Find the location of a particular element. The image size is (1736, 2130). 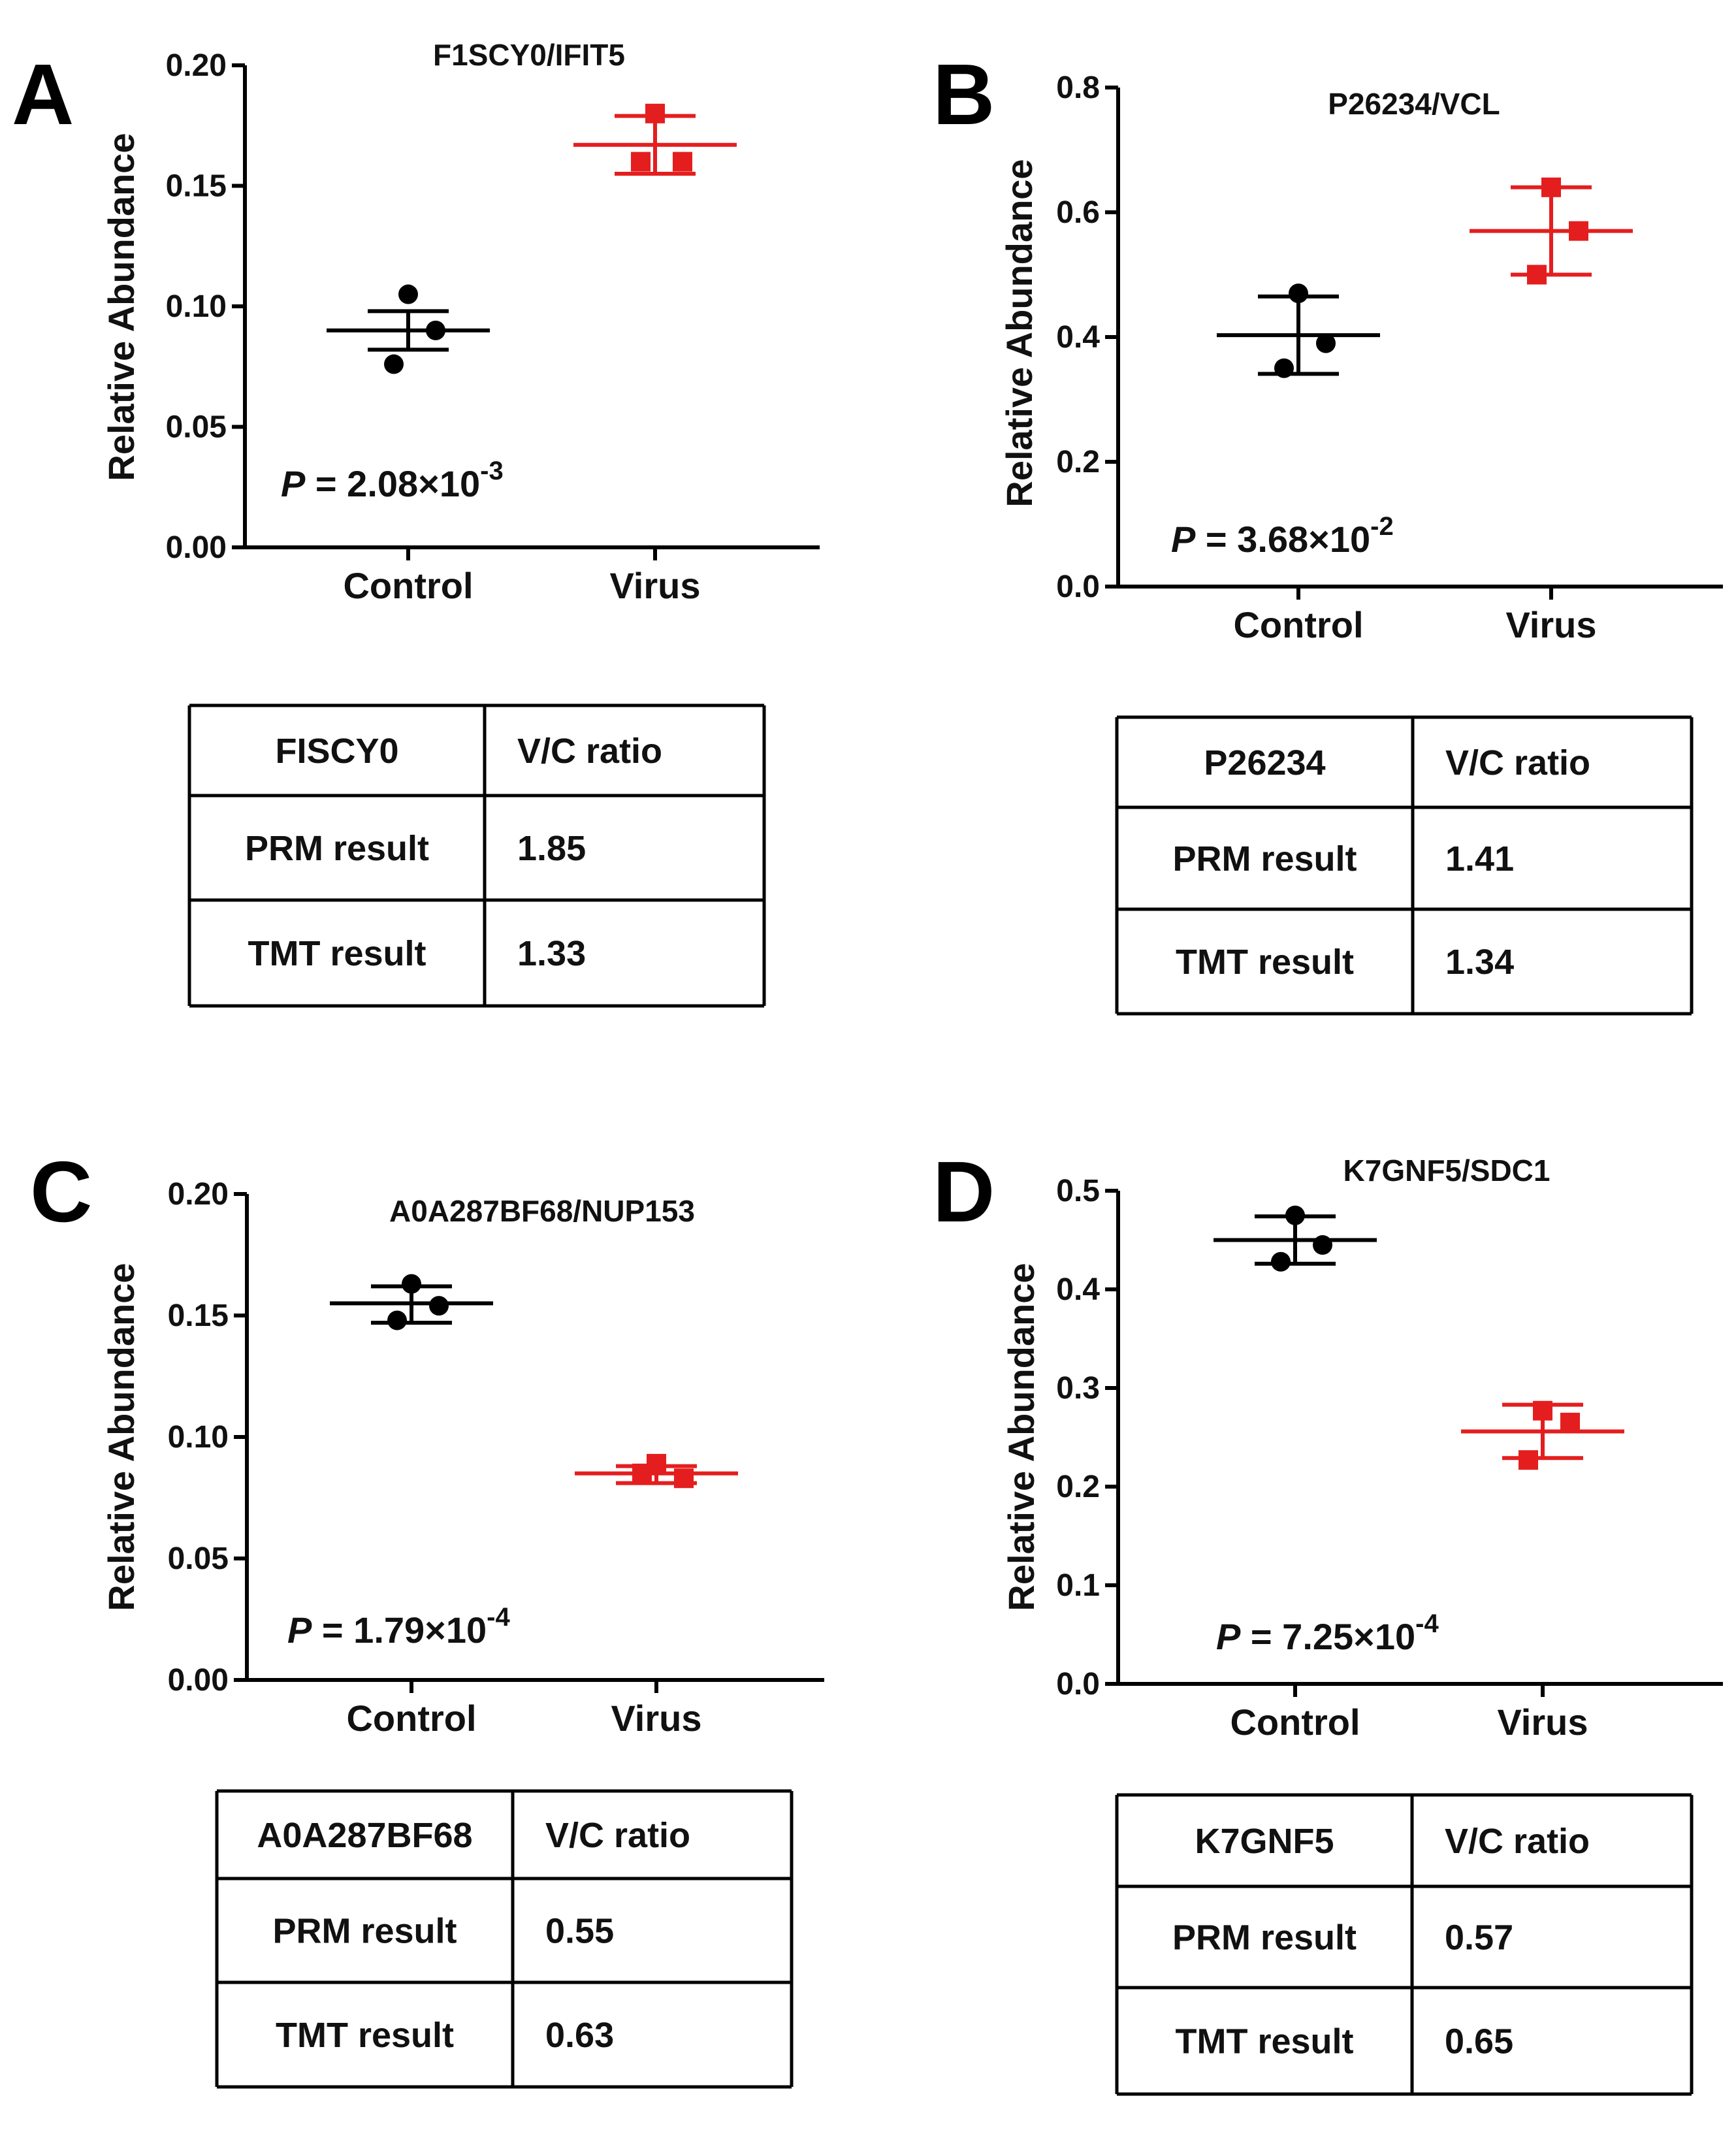

table-row-value: 1.34 is located at coordinates (1480, 962).